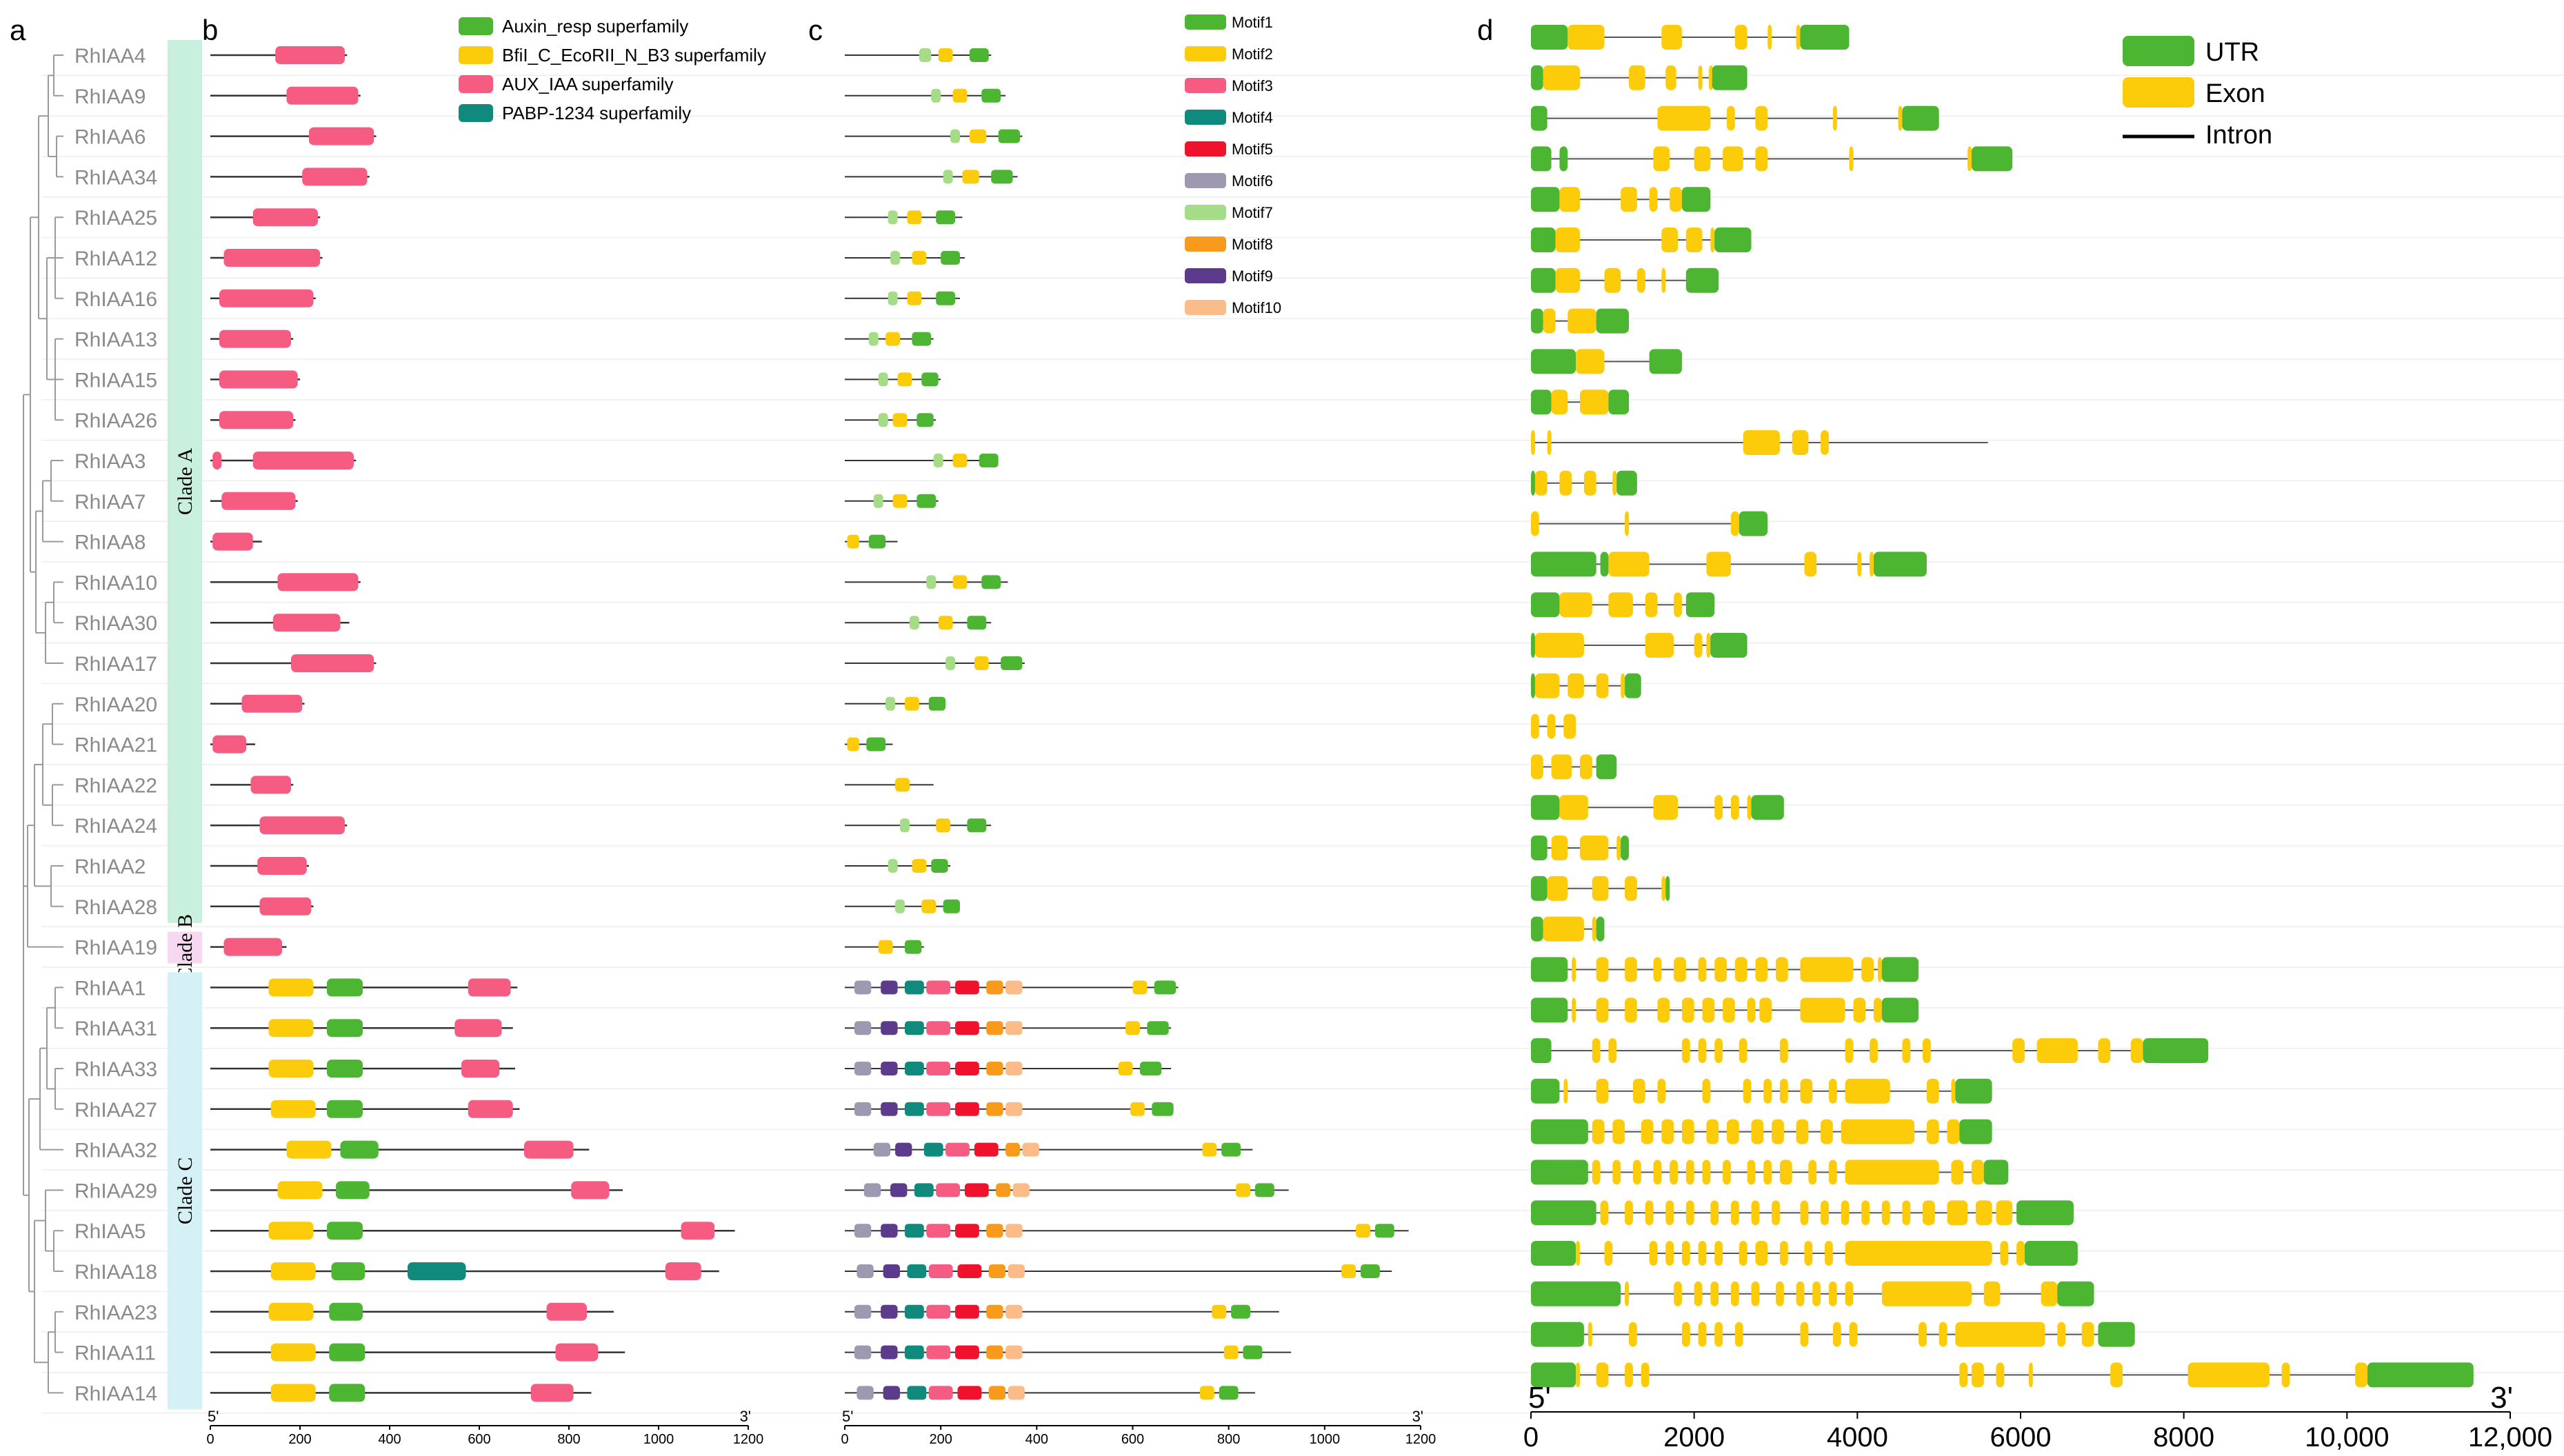 The height and width of the screenshot is (1456, 2564). What do you see at coordinates (1205, 275) in the screenshot?
I see `legend-swatch-m9` at bounding box center [1205, 275].